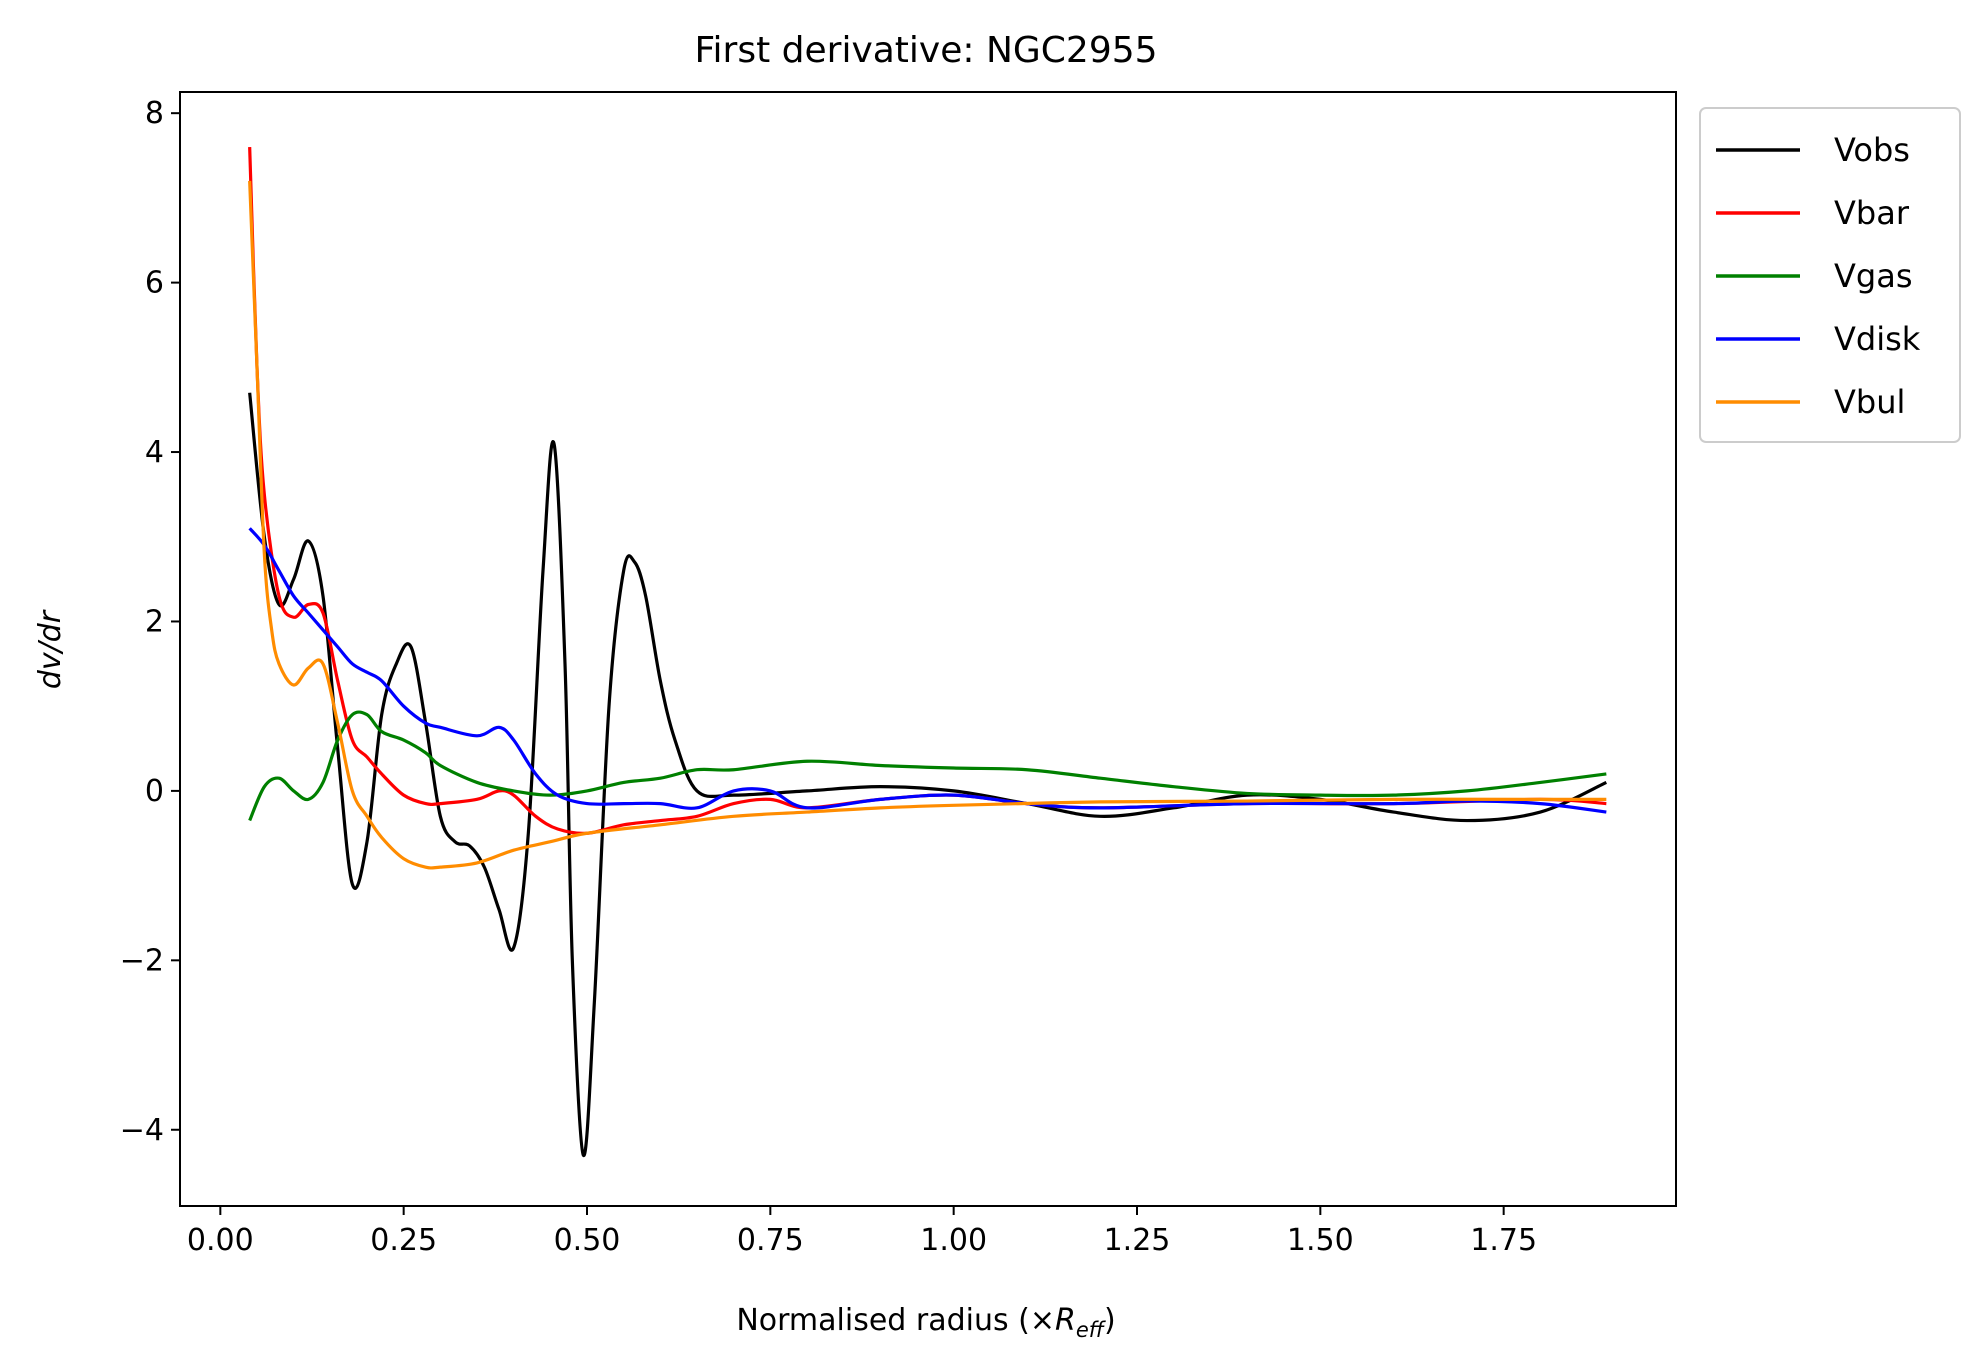  I want to click on x-axis-ticks: 0.00 0.25 0.50 0.75 1.00 1.25 1.50 1.75, so click(862, 1232).